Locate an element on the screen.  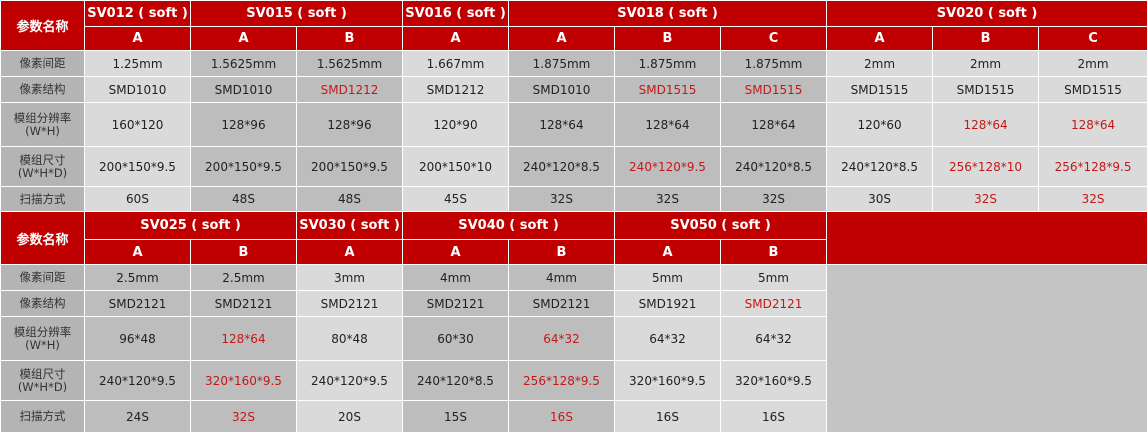
series-header: SV040 ( soft ) is located at coordinates (508, 225).